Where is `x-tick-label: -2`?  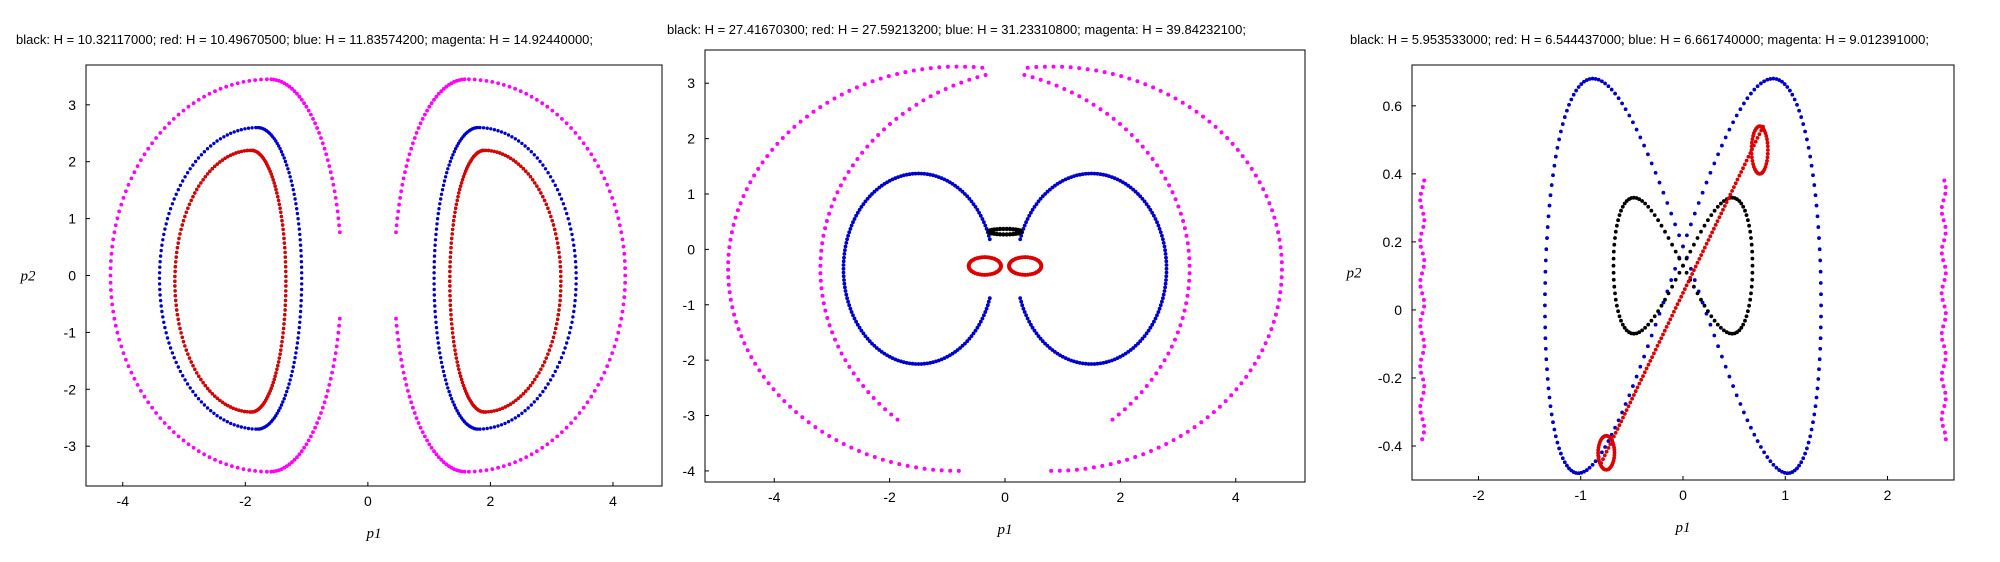 x-tick-label: -2 is located at coordinates (245, 501).